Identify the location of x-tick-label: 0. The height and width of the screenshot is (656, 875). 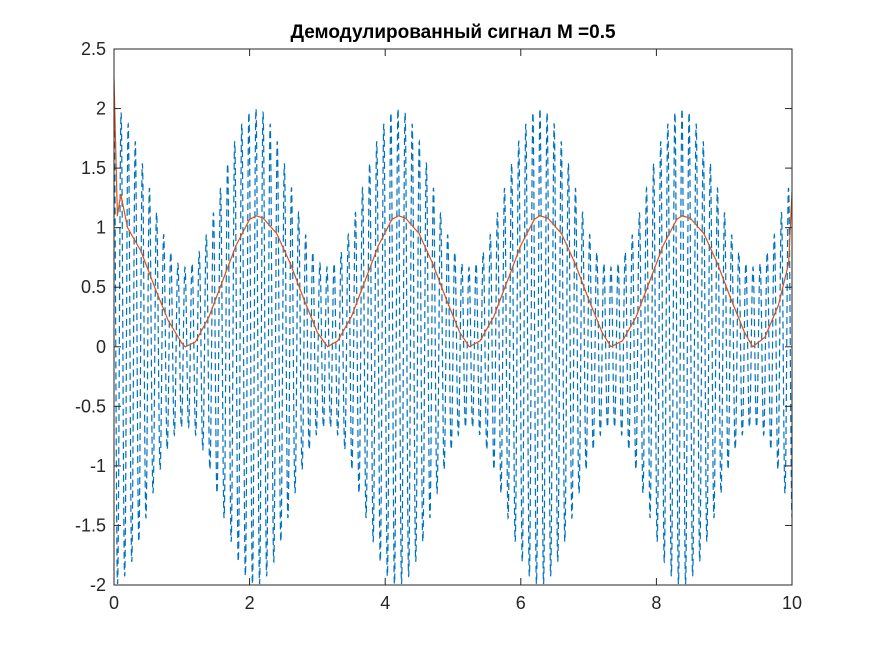
(114, 603).